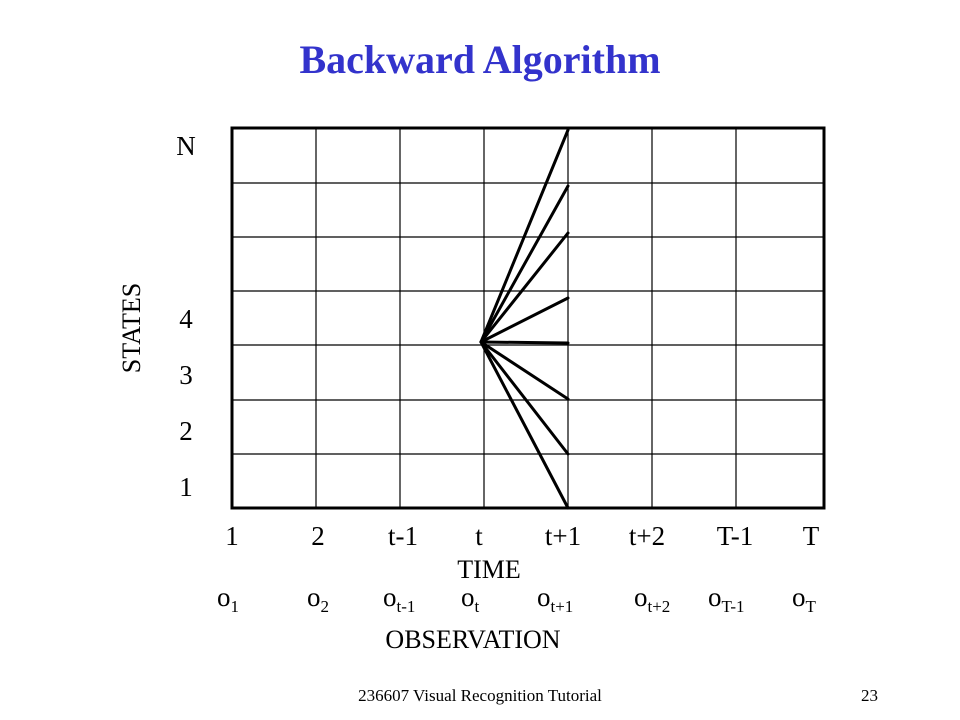 This screenshot has height=720, width=960. I want to click on observation-label: ot+2, so click(652, 599).